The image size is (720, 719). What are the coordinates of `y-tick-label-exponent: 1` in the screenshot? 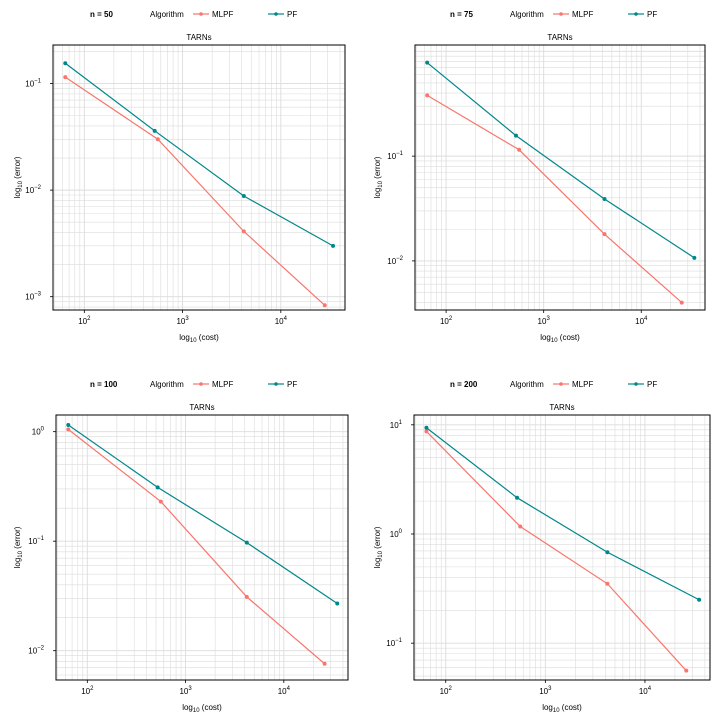 It's located at (401, 423).